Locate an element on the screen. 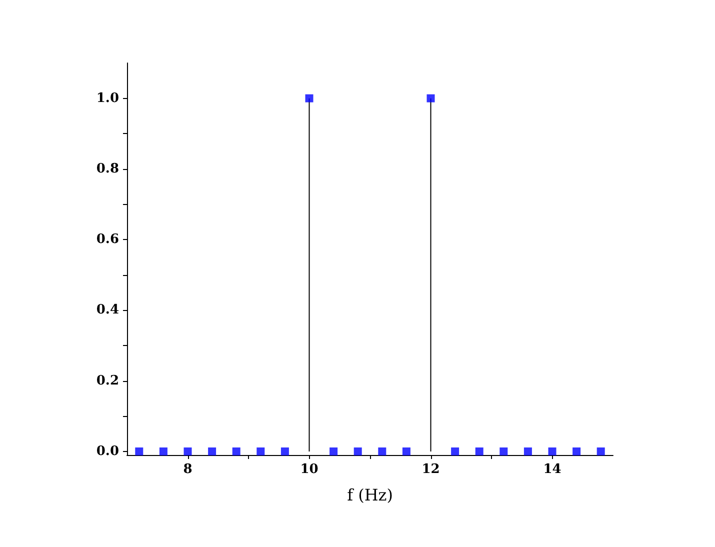  y-tick-label: 0.8 is located at coordinates (107, 168).